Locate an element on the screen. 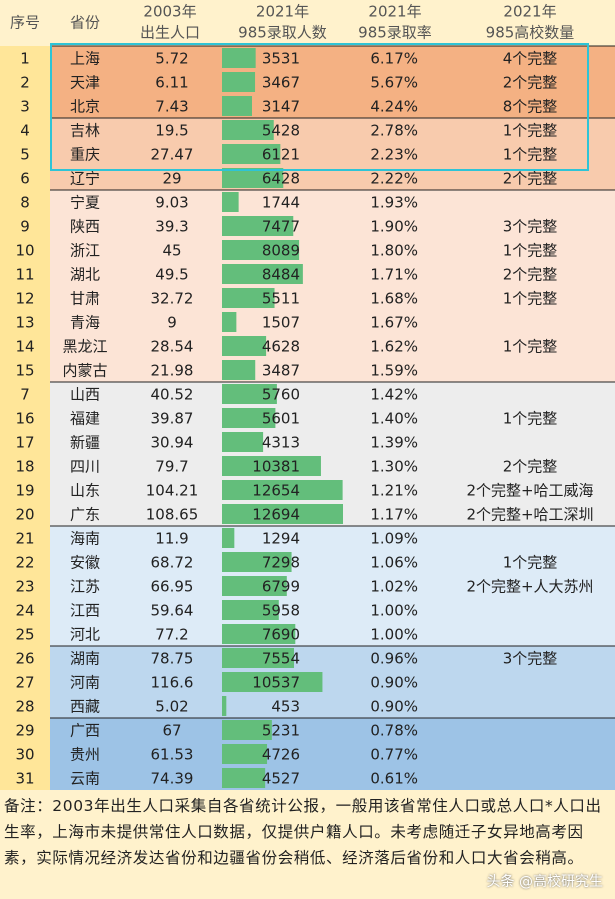 This screenshot has width=615, height=899. cell: 广西 is located at coordinates (85, 731).